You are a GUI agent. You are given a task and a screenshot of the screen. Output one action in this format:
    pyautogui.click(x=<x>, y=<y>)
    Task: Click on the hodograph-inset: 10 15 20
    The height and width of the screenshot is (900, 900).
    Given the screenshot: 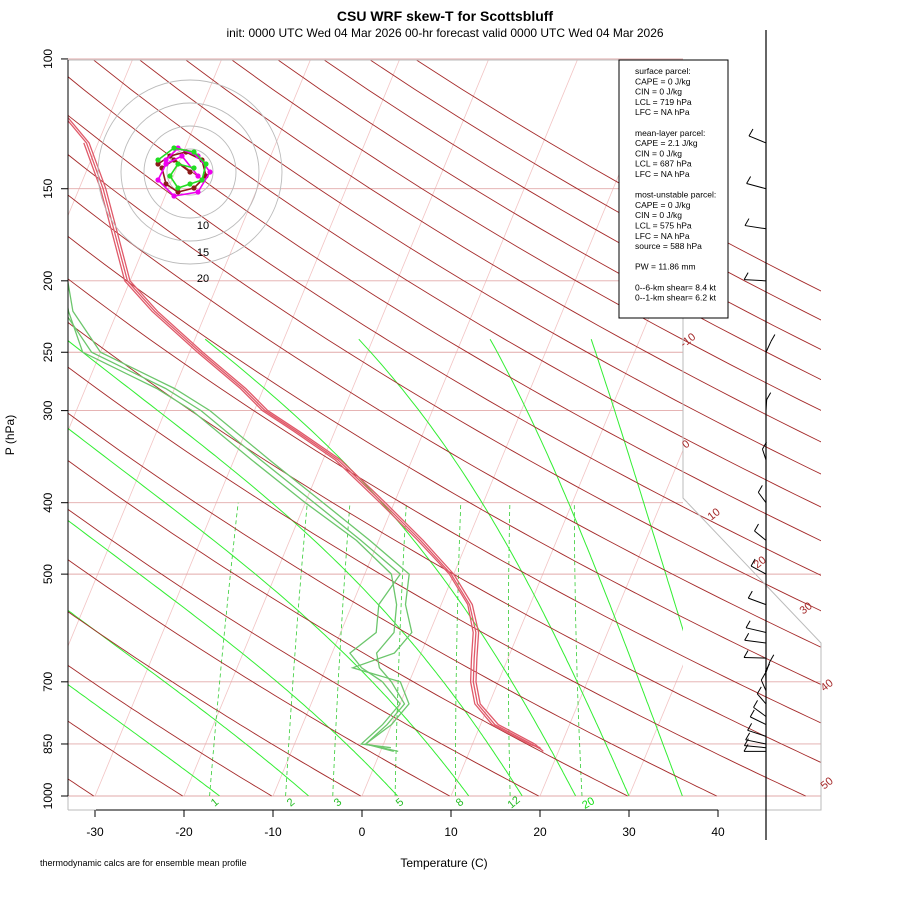 What is the action you would take?
    pyautogui.click(x=190, y=182)
    